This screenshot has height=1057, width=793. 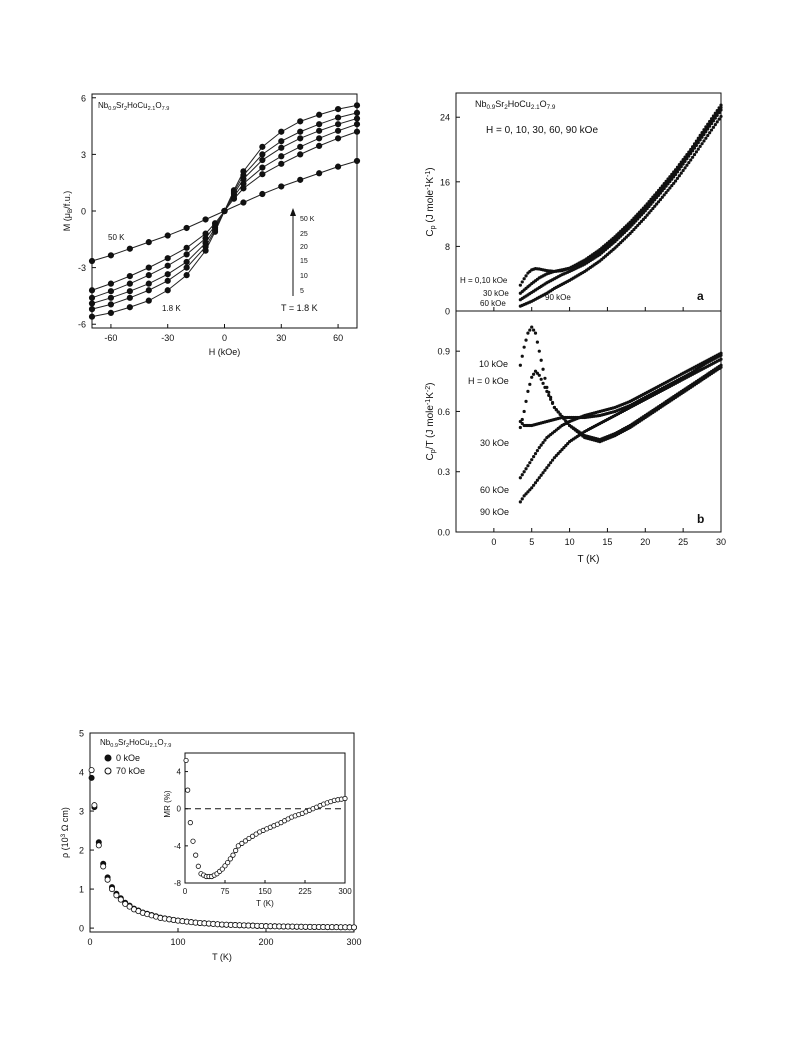 I want to click on mr-y-tick-label: 4, so click(x=179, y=772).